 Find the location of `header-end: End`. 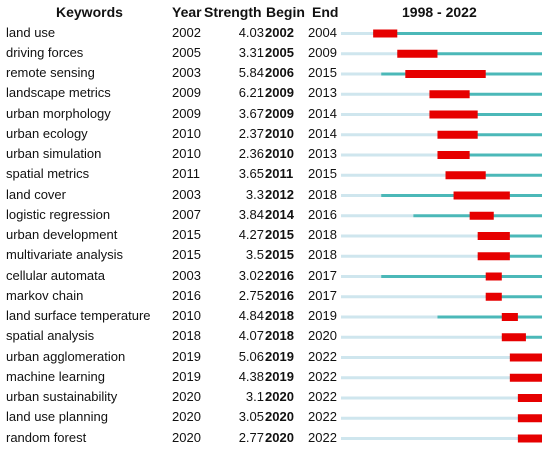

header-end: End is located at coordinates (325, 12).